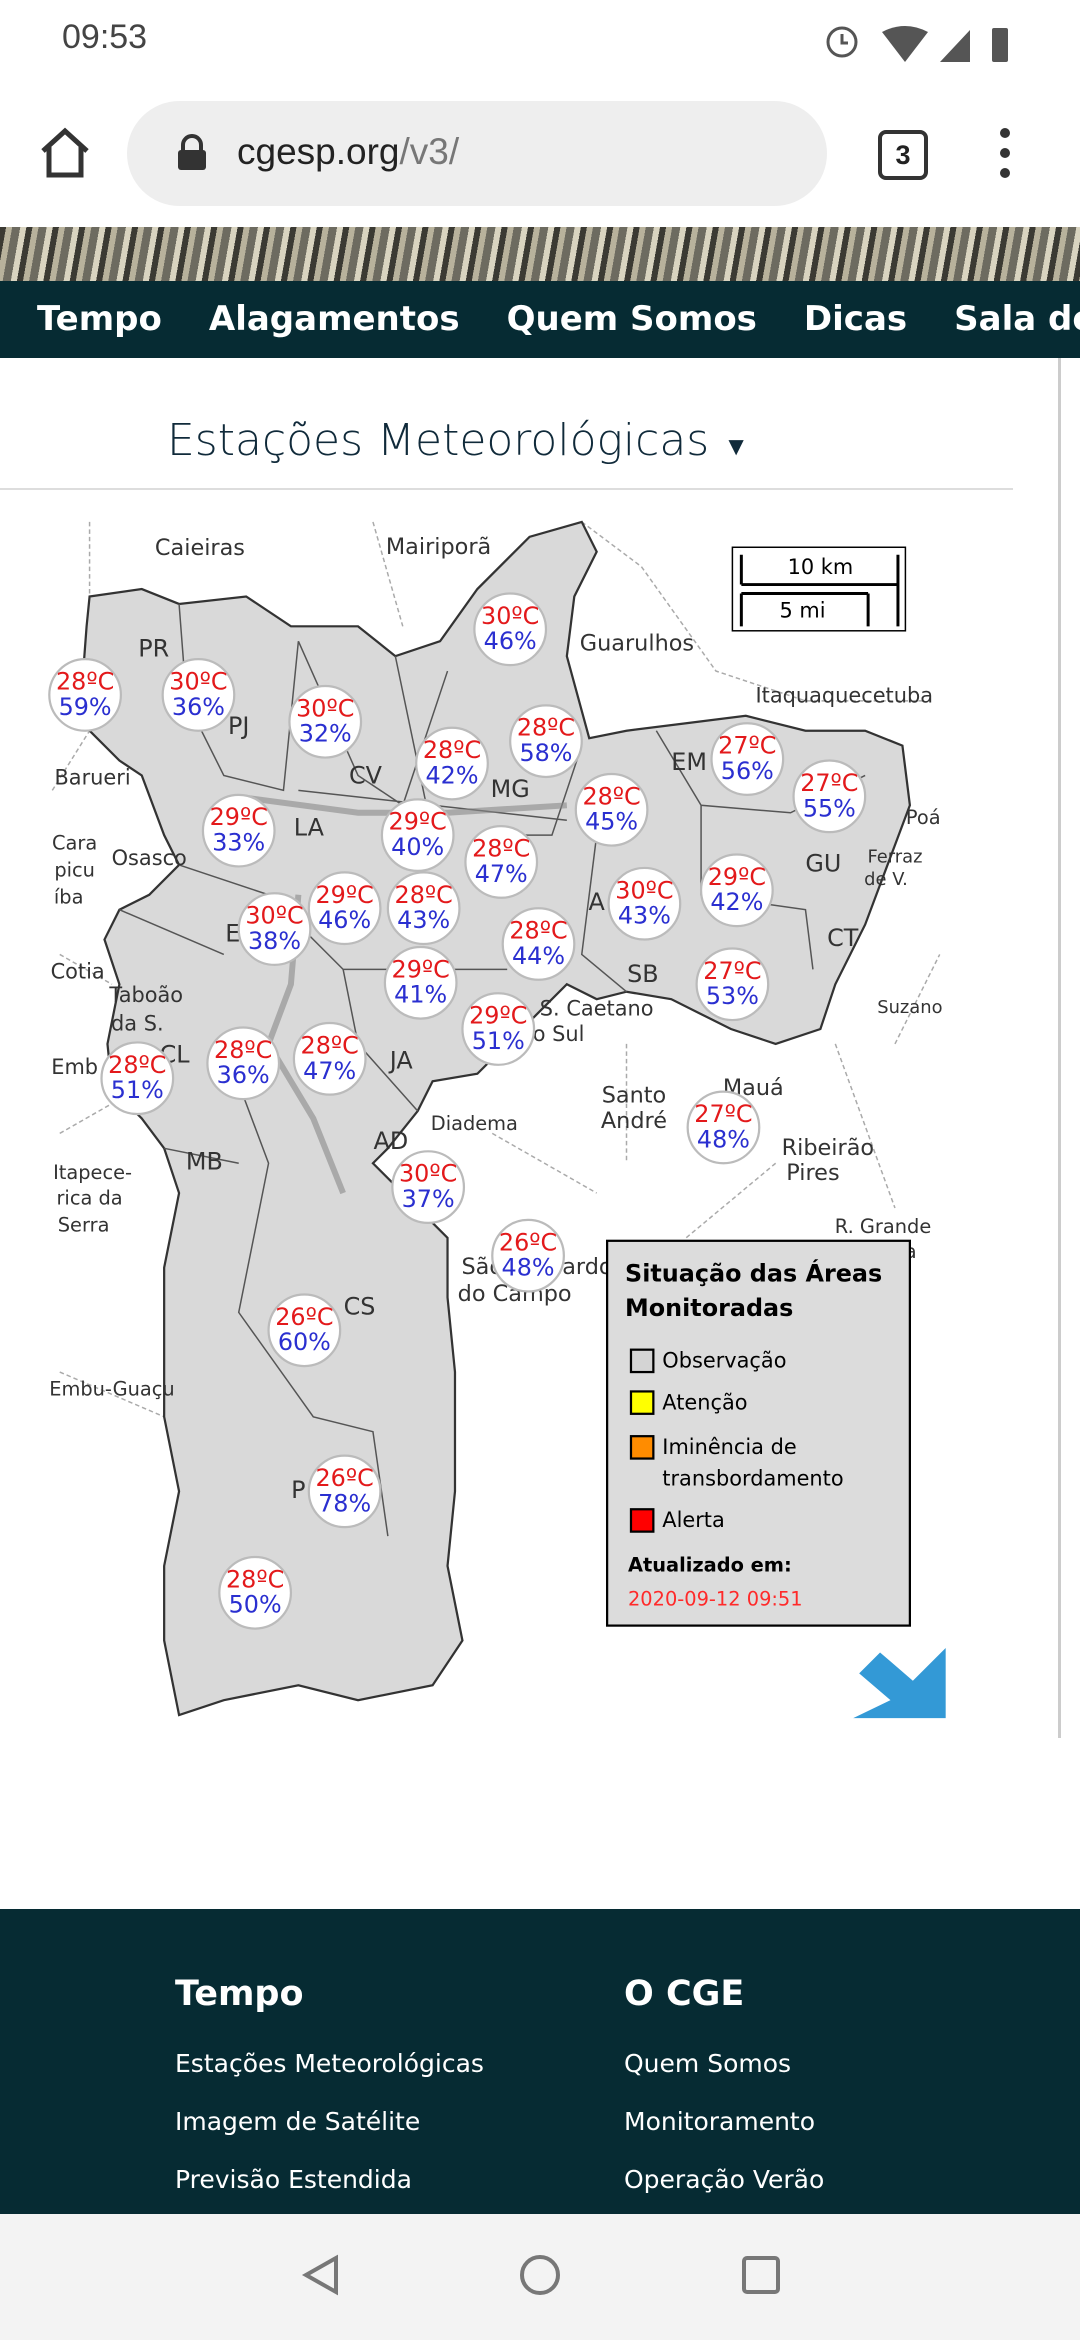 Image resolution: width=1080 pixels, height=2344 pixels. I want to click on place-label: CV, so click(366, 775).